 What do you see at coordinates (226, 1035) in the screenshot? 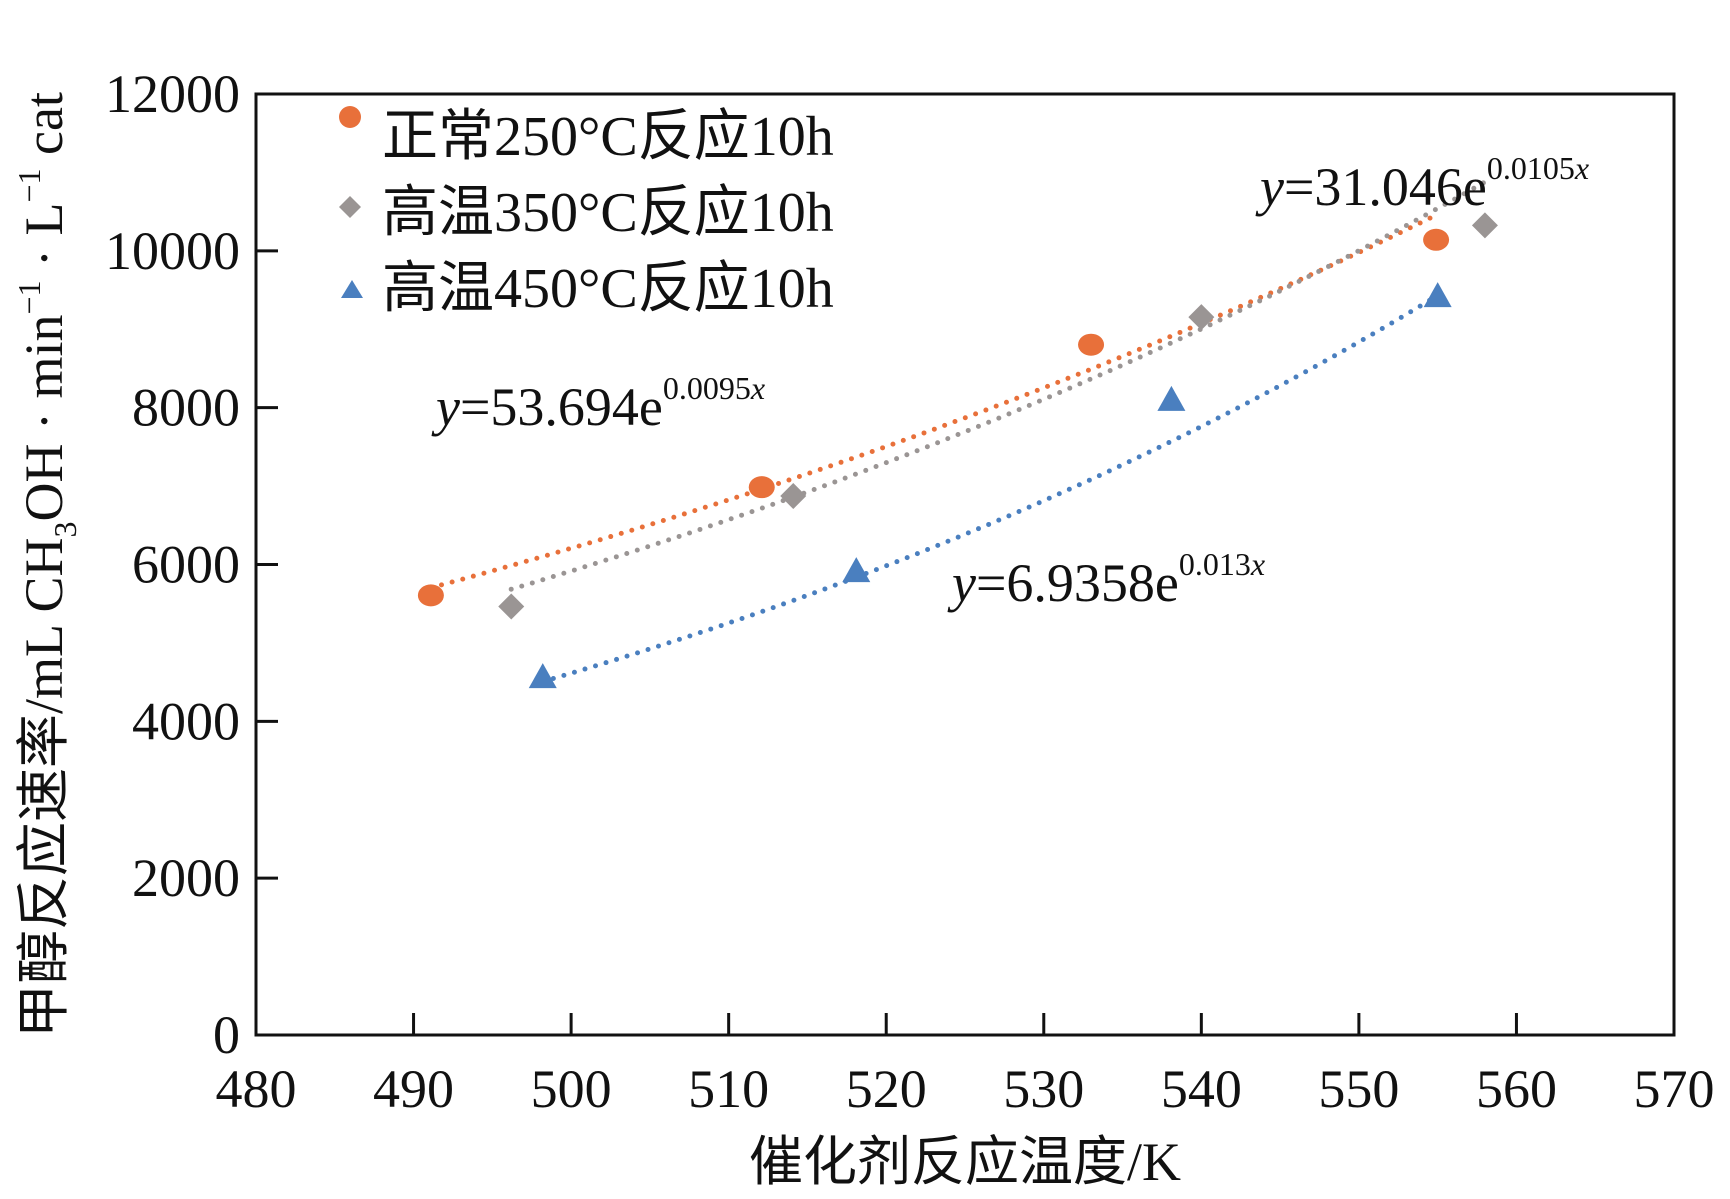
I see `y-tick-label: 0` at bounding box center [226, 1035].